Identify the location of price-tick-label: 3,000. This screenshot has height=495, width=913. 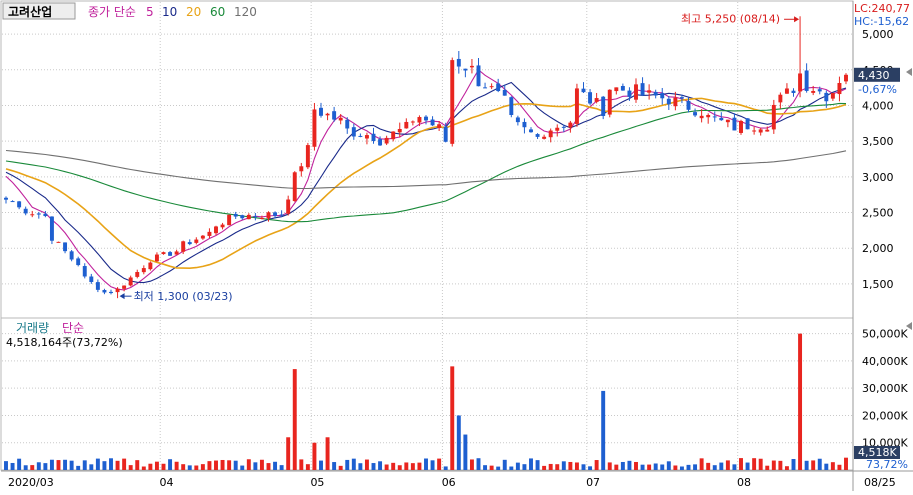
(878, 177).